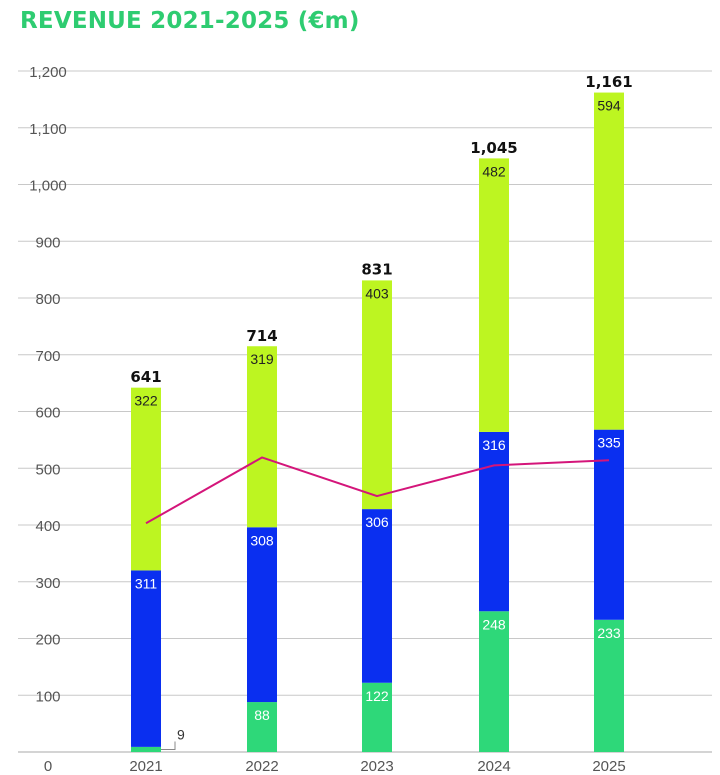 The image size is (720, 775). What do you see at coordinates (377, 696) in the screenshot?
I see `data-label: 122` at bounding box center [377, 696].